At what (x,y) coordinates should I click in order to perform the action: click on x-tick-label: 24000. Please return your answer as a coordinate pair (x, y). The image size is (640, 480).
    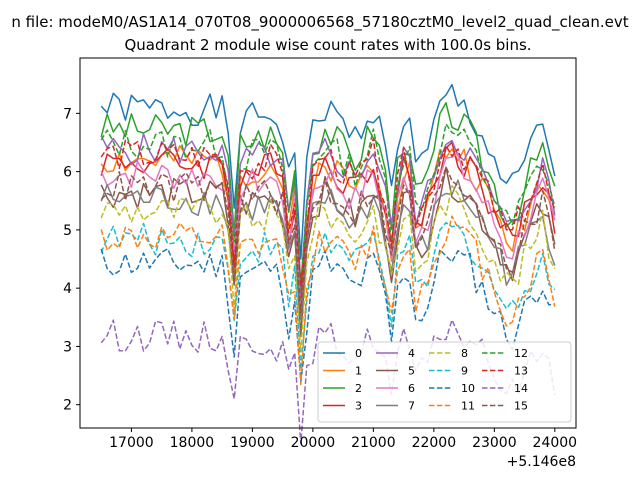
    Looking at the image, I should click on (555, 443).